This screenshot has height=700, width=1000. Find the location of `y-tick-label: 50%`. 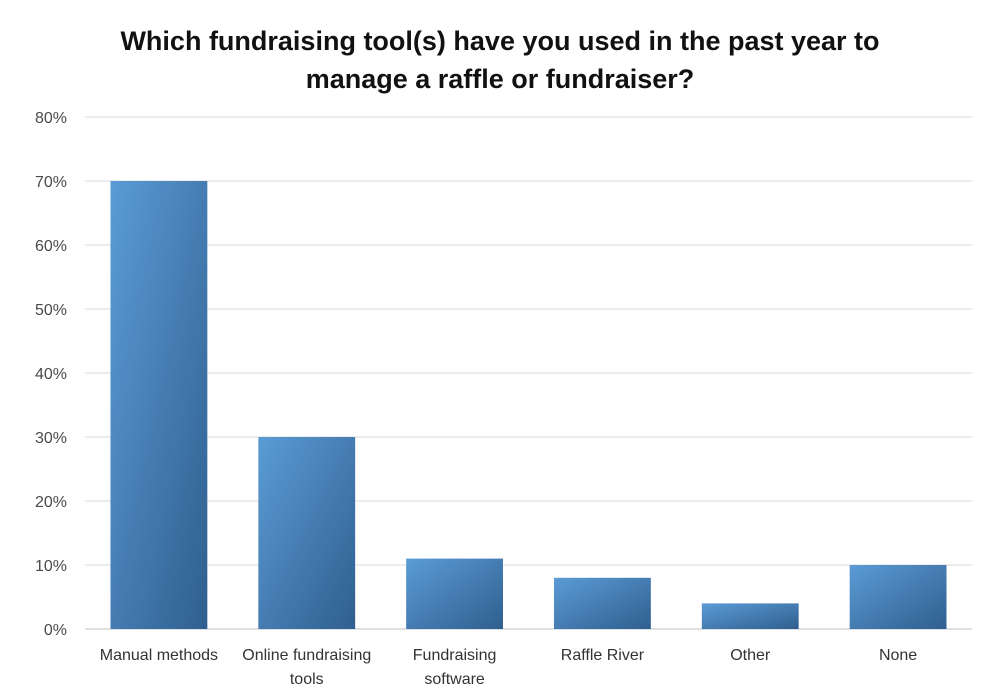

y-tick-label: 50% is located at coordinates (51, 310).